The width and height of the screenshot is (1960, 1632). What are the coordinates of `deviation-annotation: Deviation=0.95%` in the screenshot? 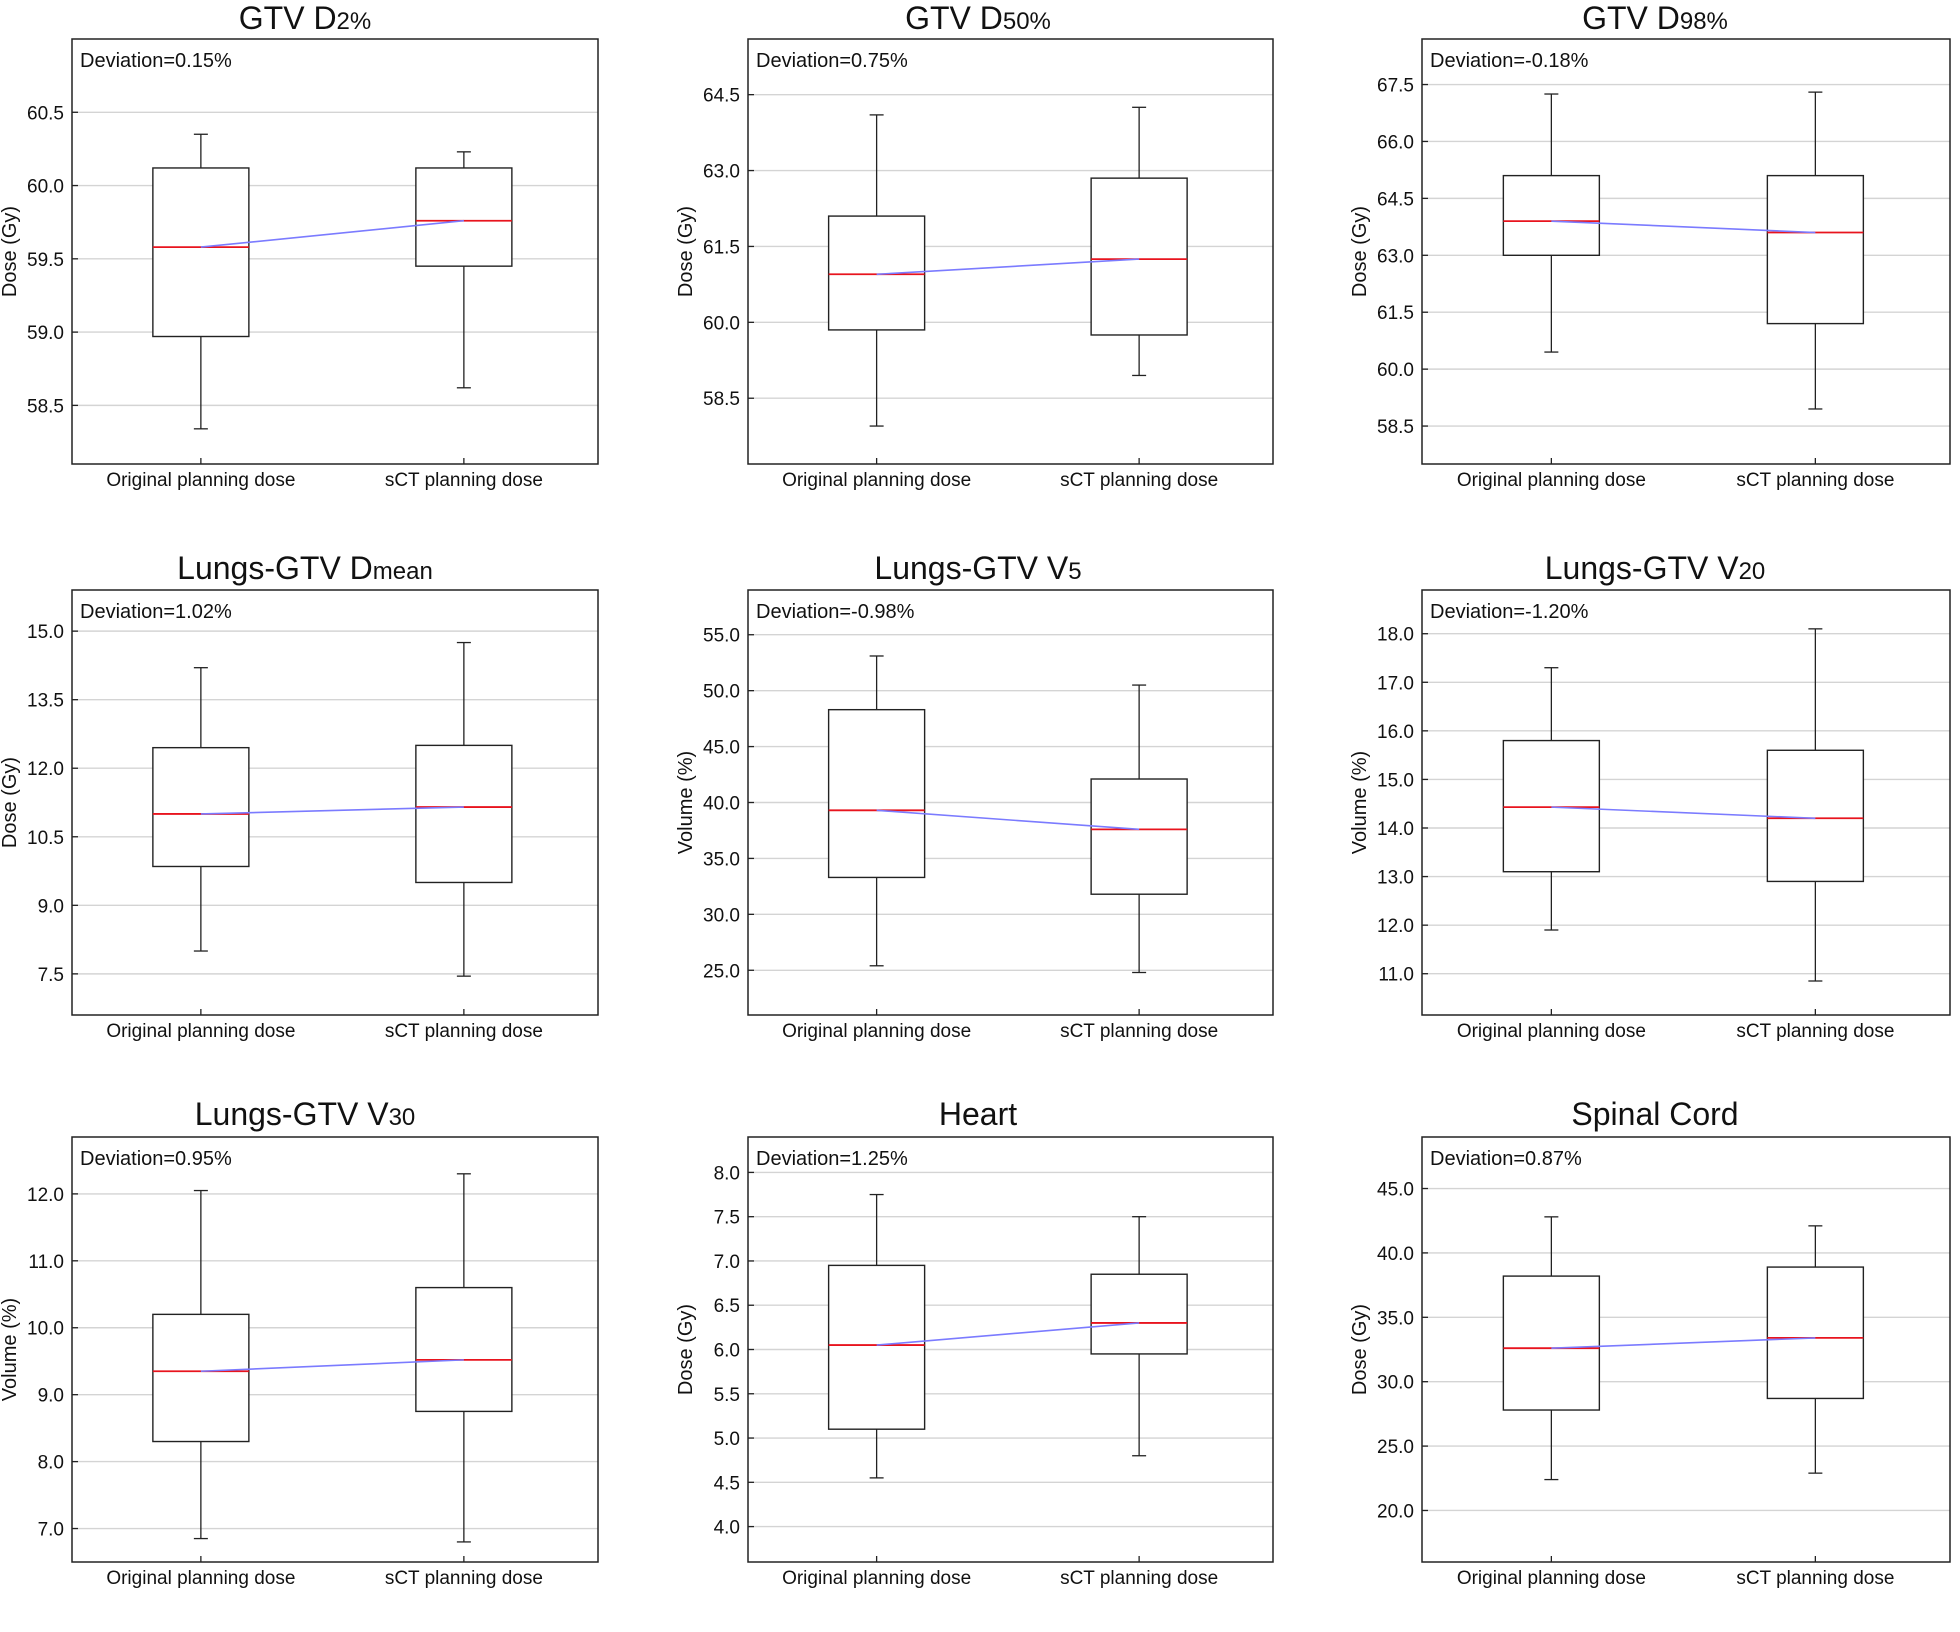 It's located at (156, 1159).